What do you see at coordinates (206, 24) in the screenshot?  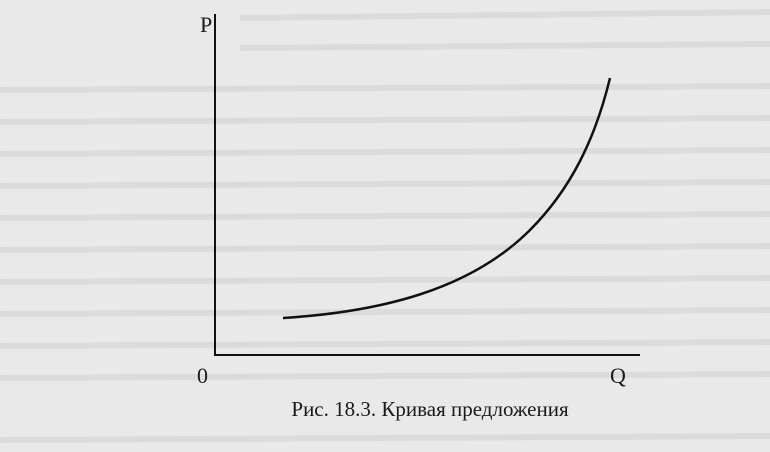 I see `y-axis-label: P` at bounding box center [206, 24].